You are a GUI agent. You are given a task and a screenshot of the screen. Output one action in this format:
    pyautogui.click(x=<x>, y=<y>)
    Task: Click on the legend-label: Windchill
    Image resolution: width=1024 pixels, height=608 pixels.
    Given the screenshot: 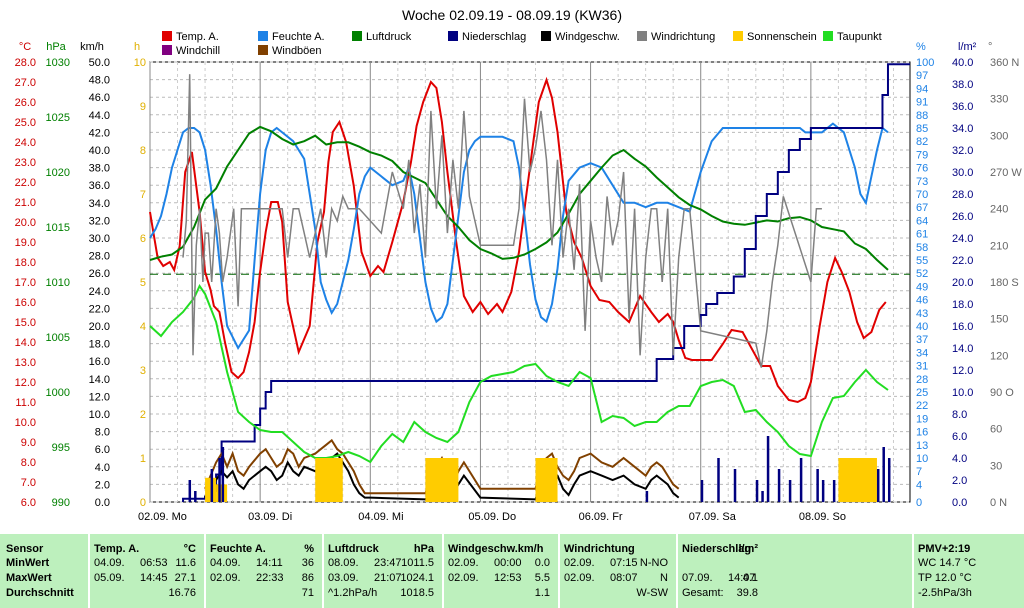 What is the action you would take?
    pyautogui.click(x=198, y=51)
    